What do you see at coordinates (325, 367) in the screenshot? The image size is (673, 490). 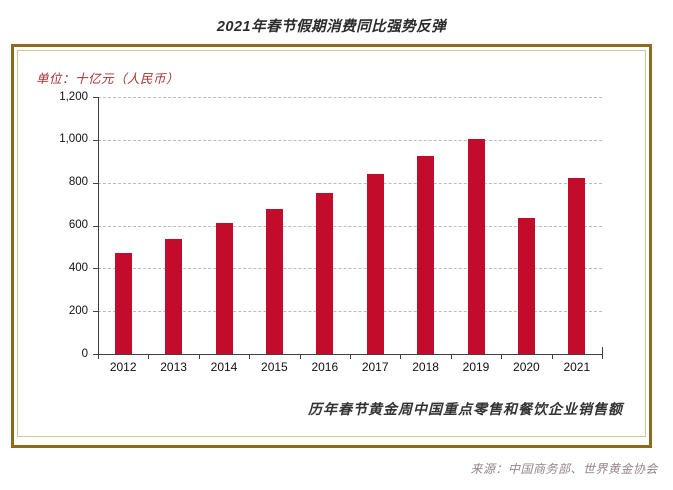 I see `x-axis-label-2016: 2016` at bounding box center [325, 367].